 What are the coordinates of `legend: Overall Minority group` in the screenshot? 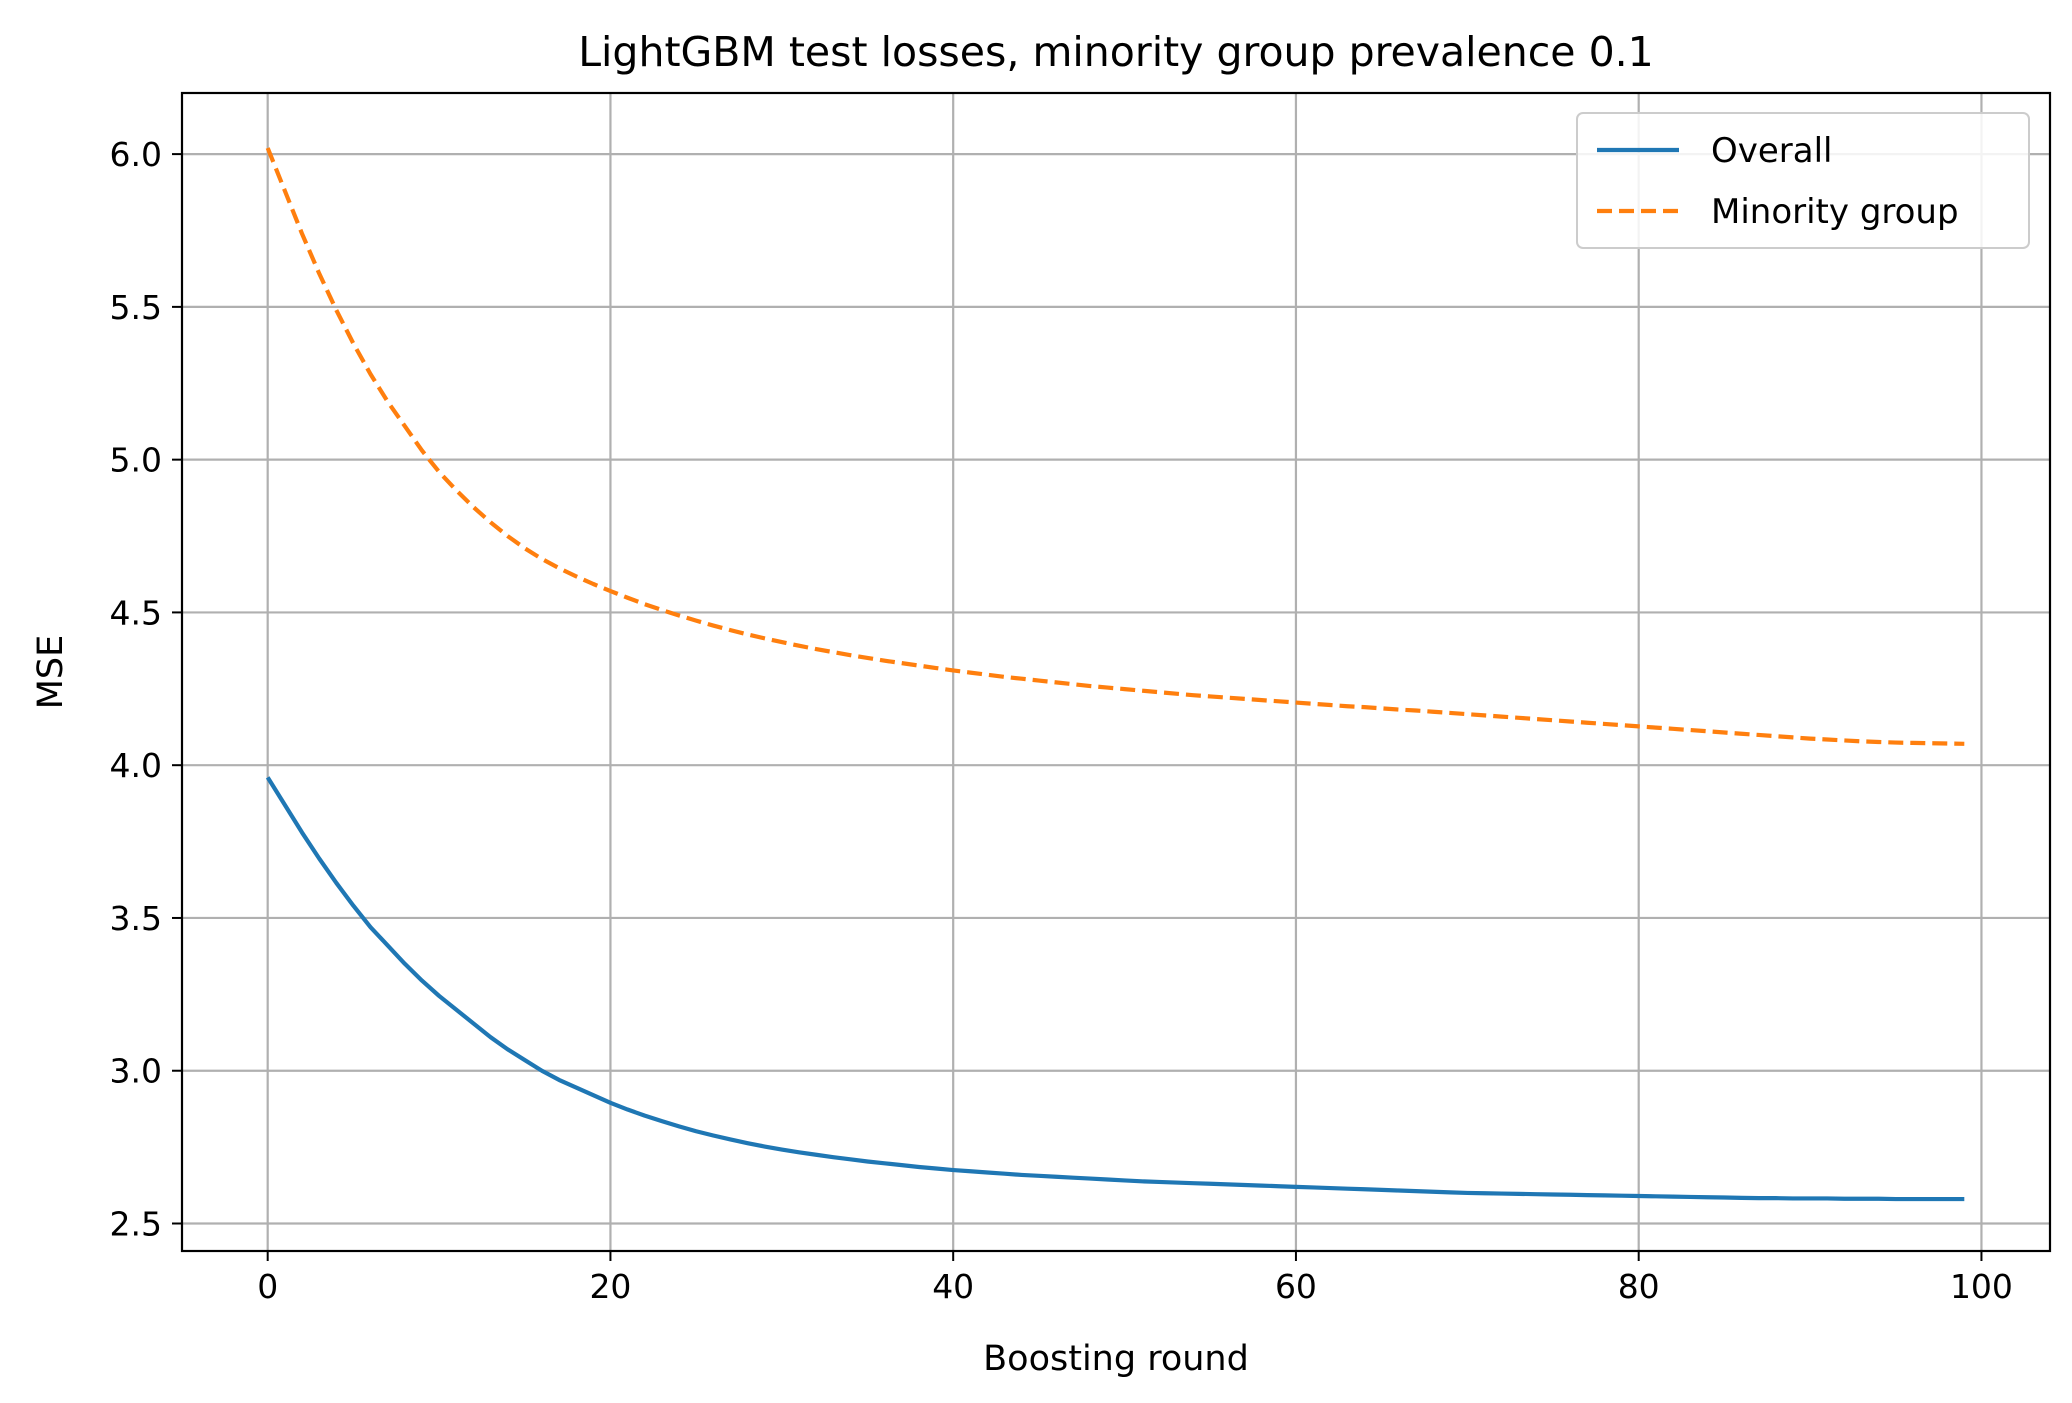 It's located at (1803, 180).